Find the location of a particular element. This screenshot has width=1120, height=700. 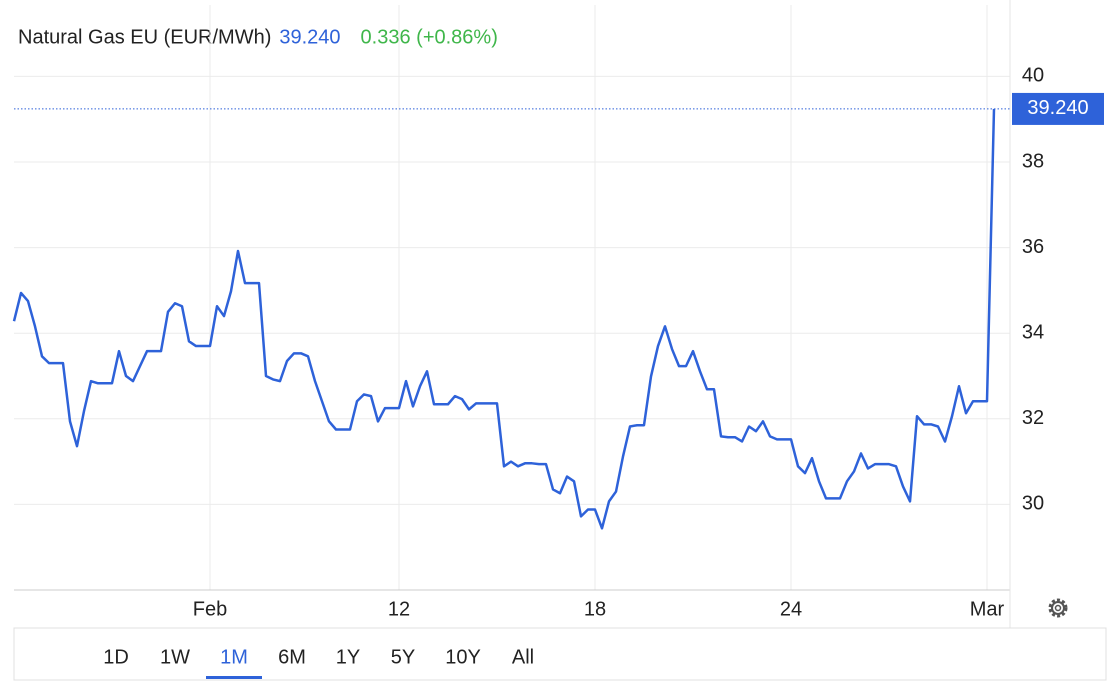

range-label: 1W is located at coordinates (175, 657).